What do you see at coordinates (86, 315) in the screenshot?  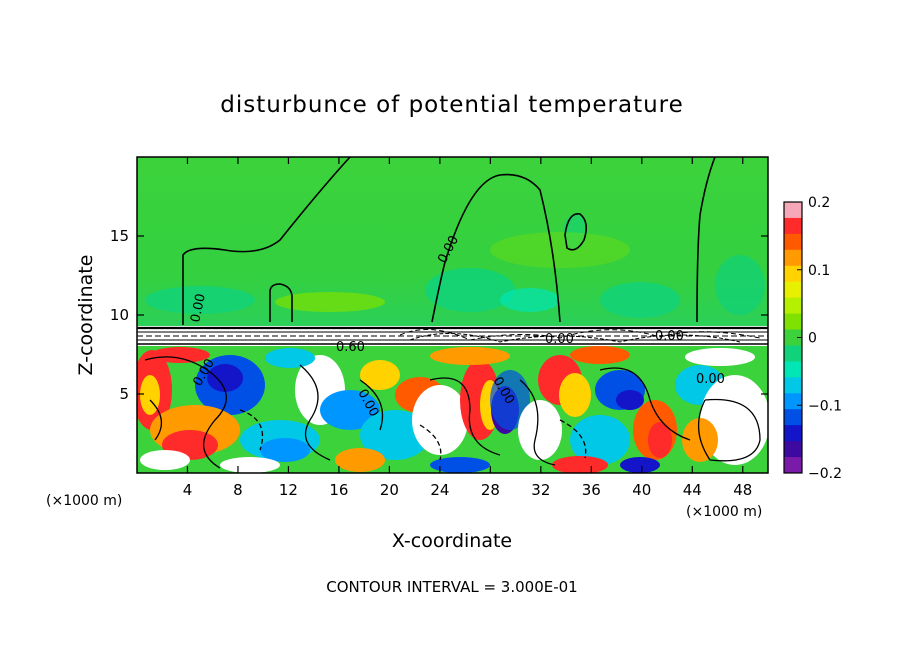 I see `y-axis-title: Z-coordinate` at bounding box center [86, 315].